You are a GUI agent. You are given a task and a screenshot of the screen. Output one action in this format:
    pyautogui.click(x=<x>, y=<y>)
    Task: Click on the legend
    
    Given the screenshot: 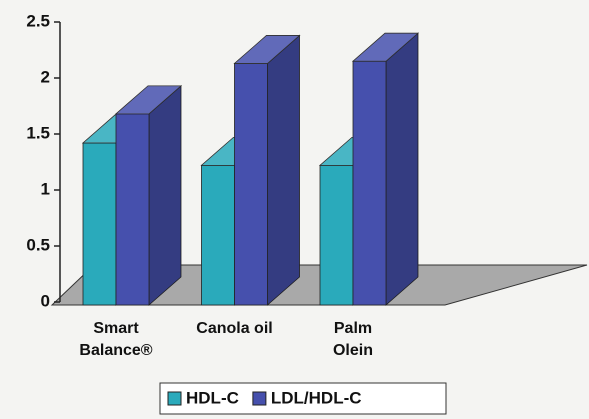 What is the action you would take?
    pyautogui.click(x=303, y=398)
    